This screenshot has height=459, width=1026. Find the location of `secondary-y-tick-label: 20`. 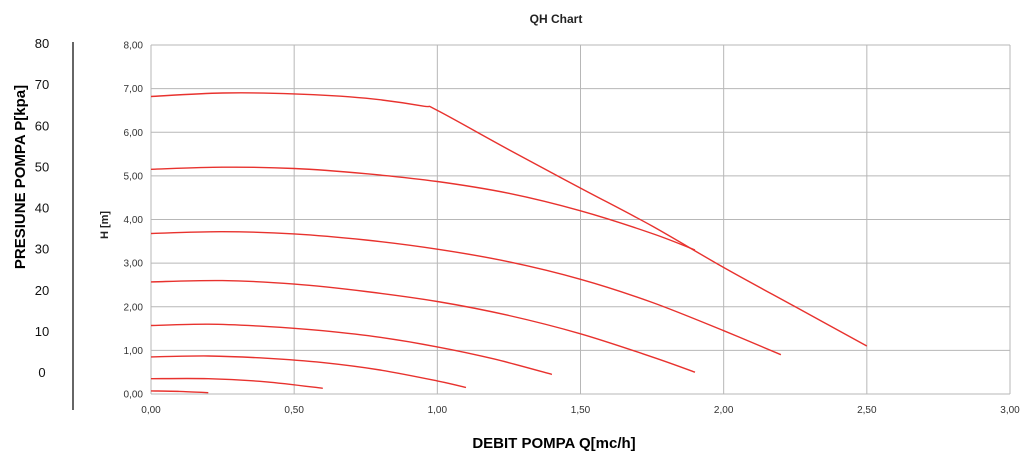

secondary-y-tick-label: 20 is located at coordinates (42, 290).